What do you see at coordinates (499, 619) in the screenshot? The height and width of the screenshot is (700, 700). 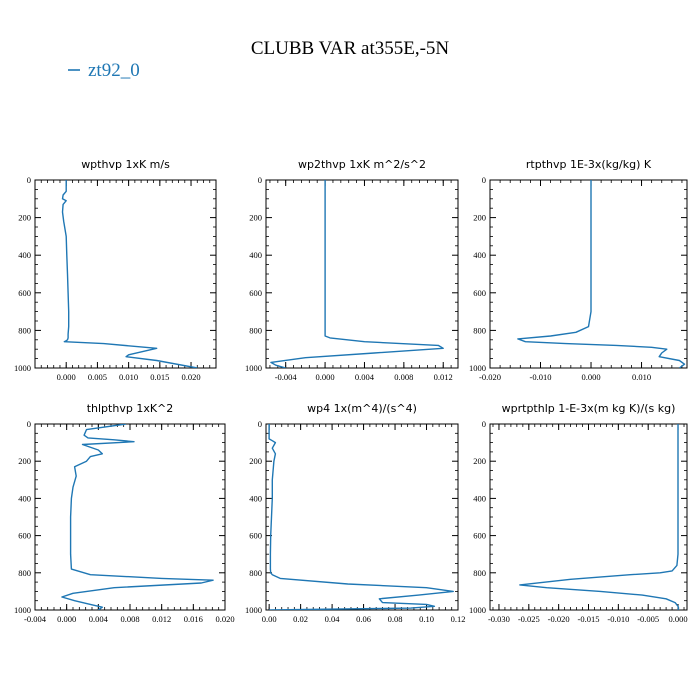 I see `x-tick-label: -0.030` at bounding box center [499, 619].